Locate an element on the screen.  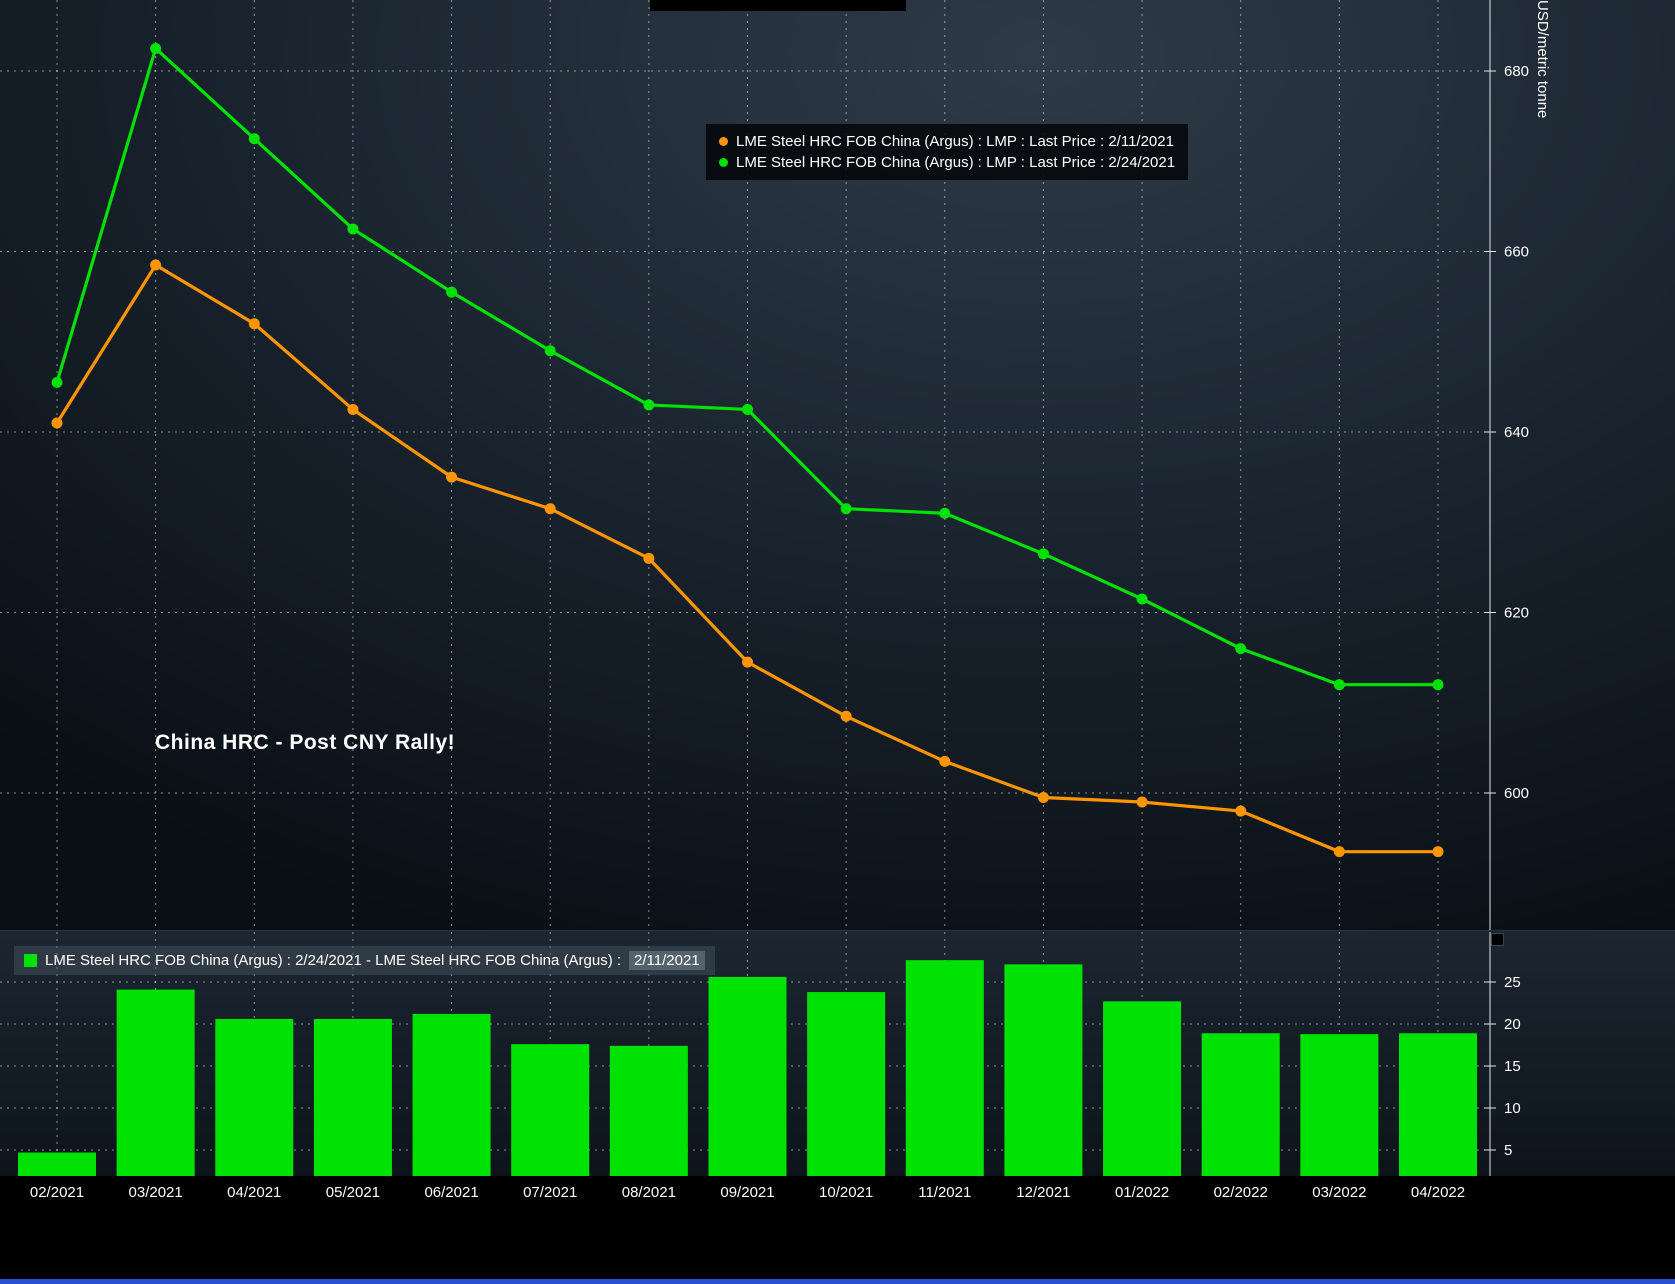
axis-tick-label: 10/2021 is located at coordinates (846, 1192).